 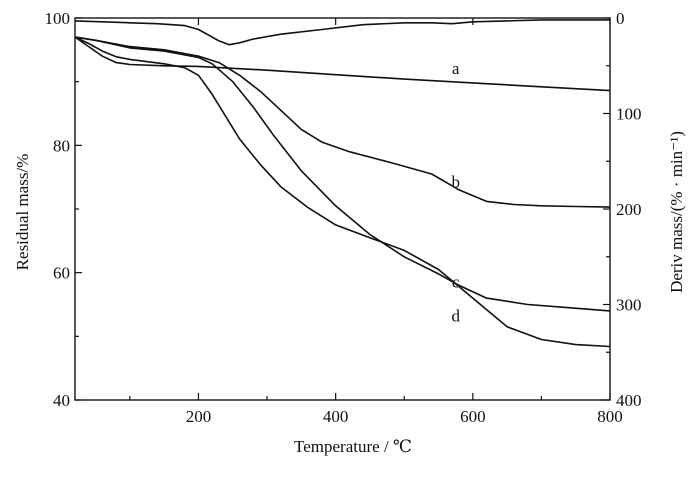 I want to click on x-tick-label-400: 400, so click(x=336, y=416).